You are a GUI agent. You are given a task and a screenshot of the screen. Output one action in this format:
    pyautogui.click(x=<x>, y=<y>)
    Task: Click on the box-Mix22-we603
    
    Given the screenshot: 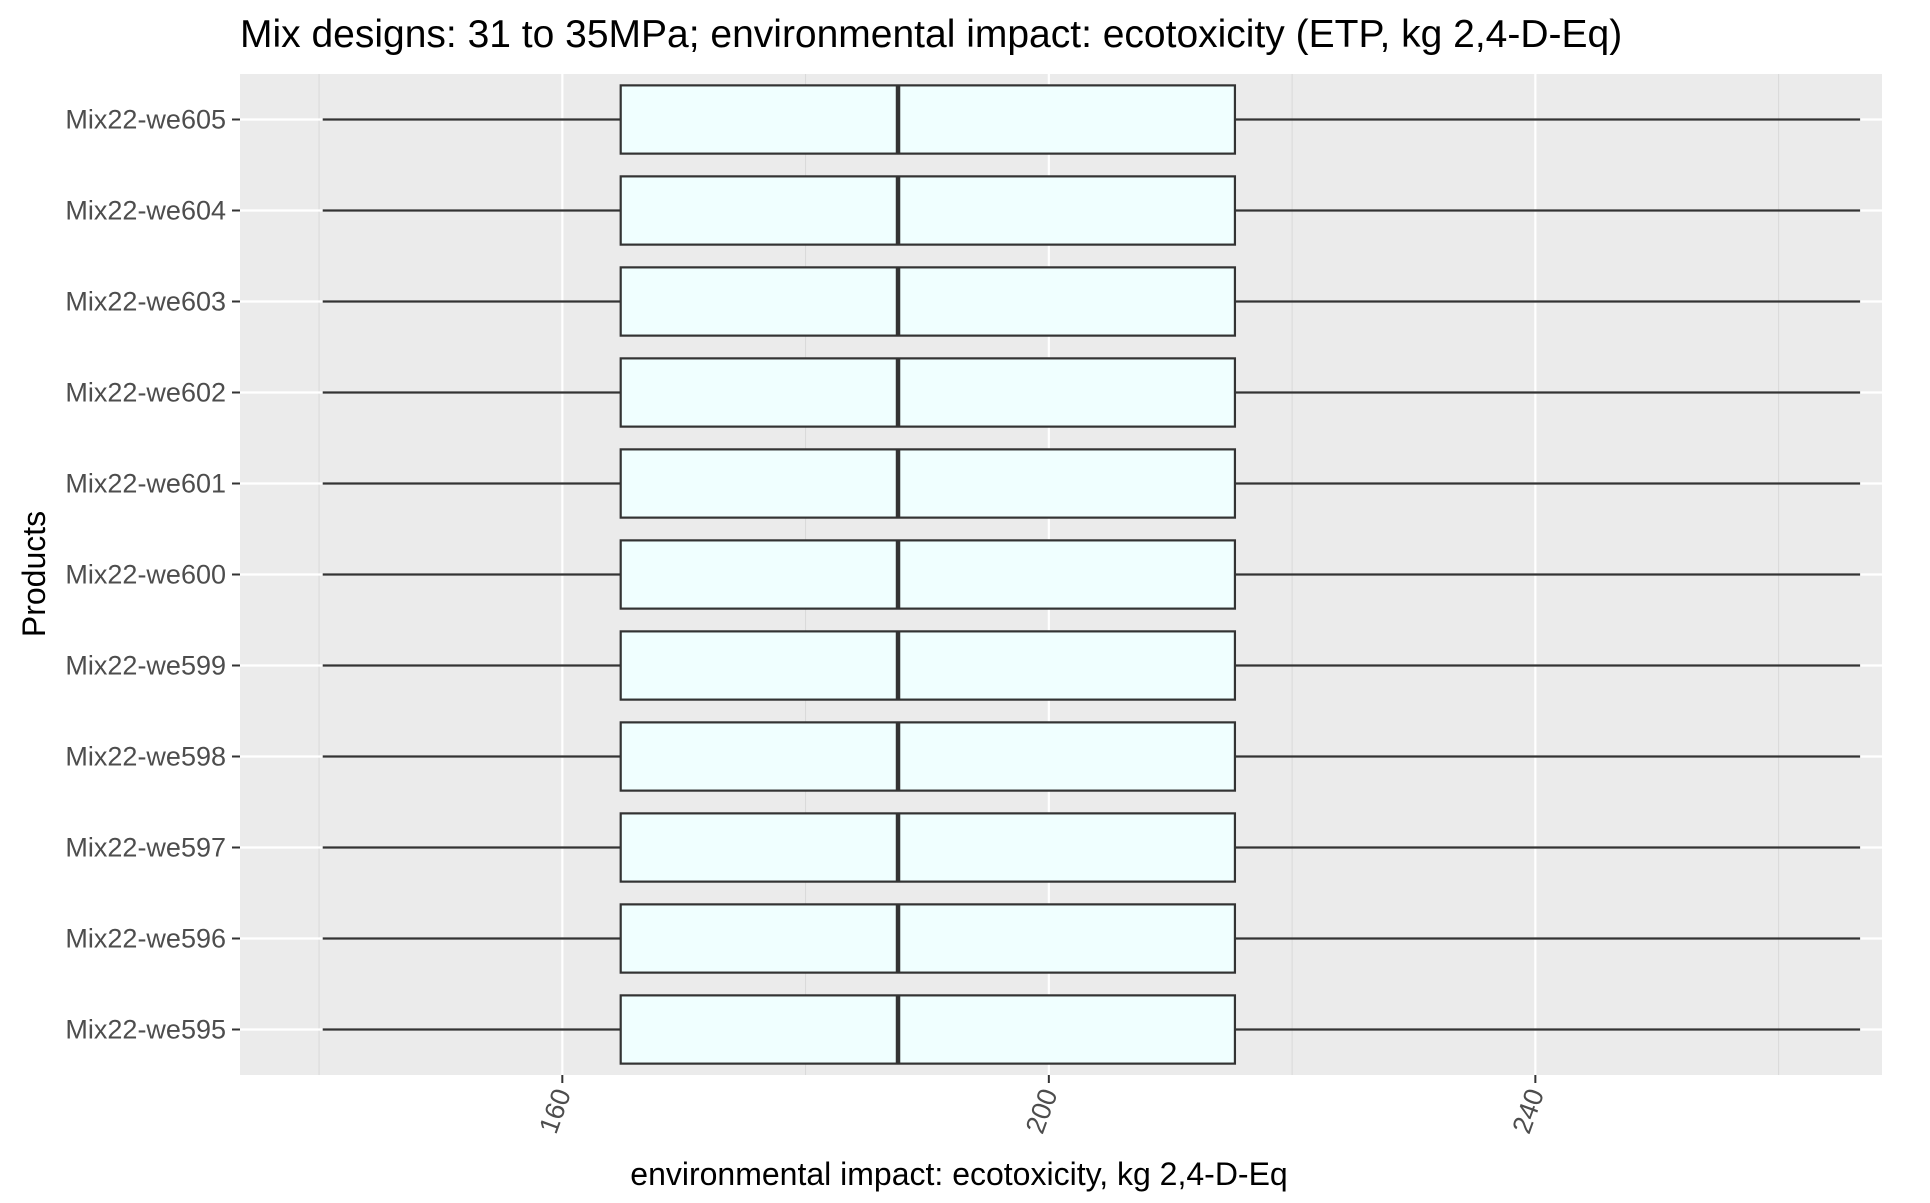 What is the action you would take?
    pyautogui.click(x=1091, y=301)
    